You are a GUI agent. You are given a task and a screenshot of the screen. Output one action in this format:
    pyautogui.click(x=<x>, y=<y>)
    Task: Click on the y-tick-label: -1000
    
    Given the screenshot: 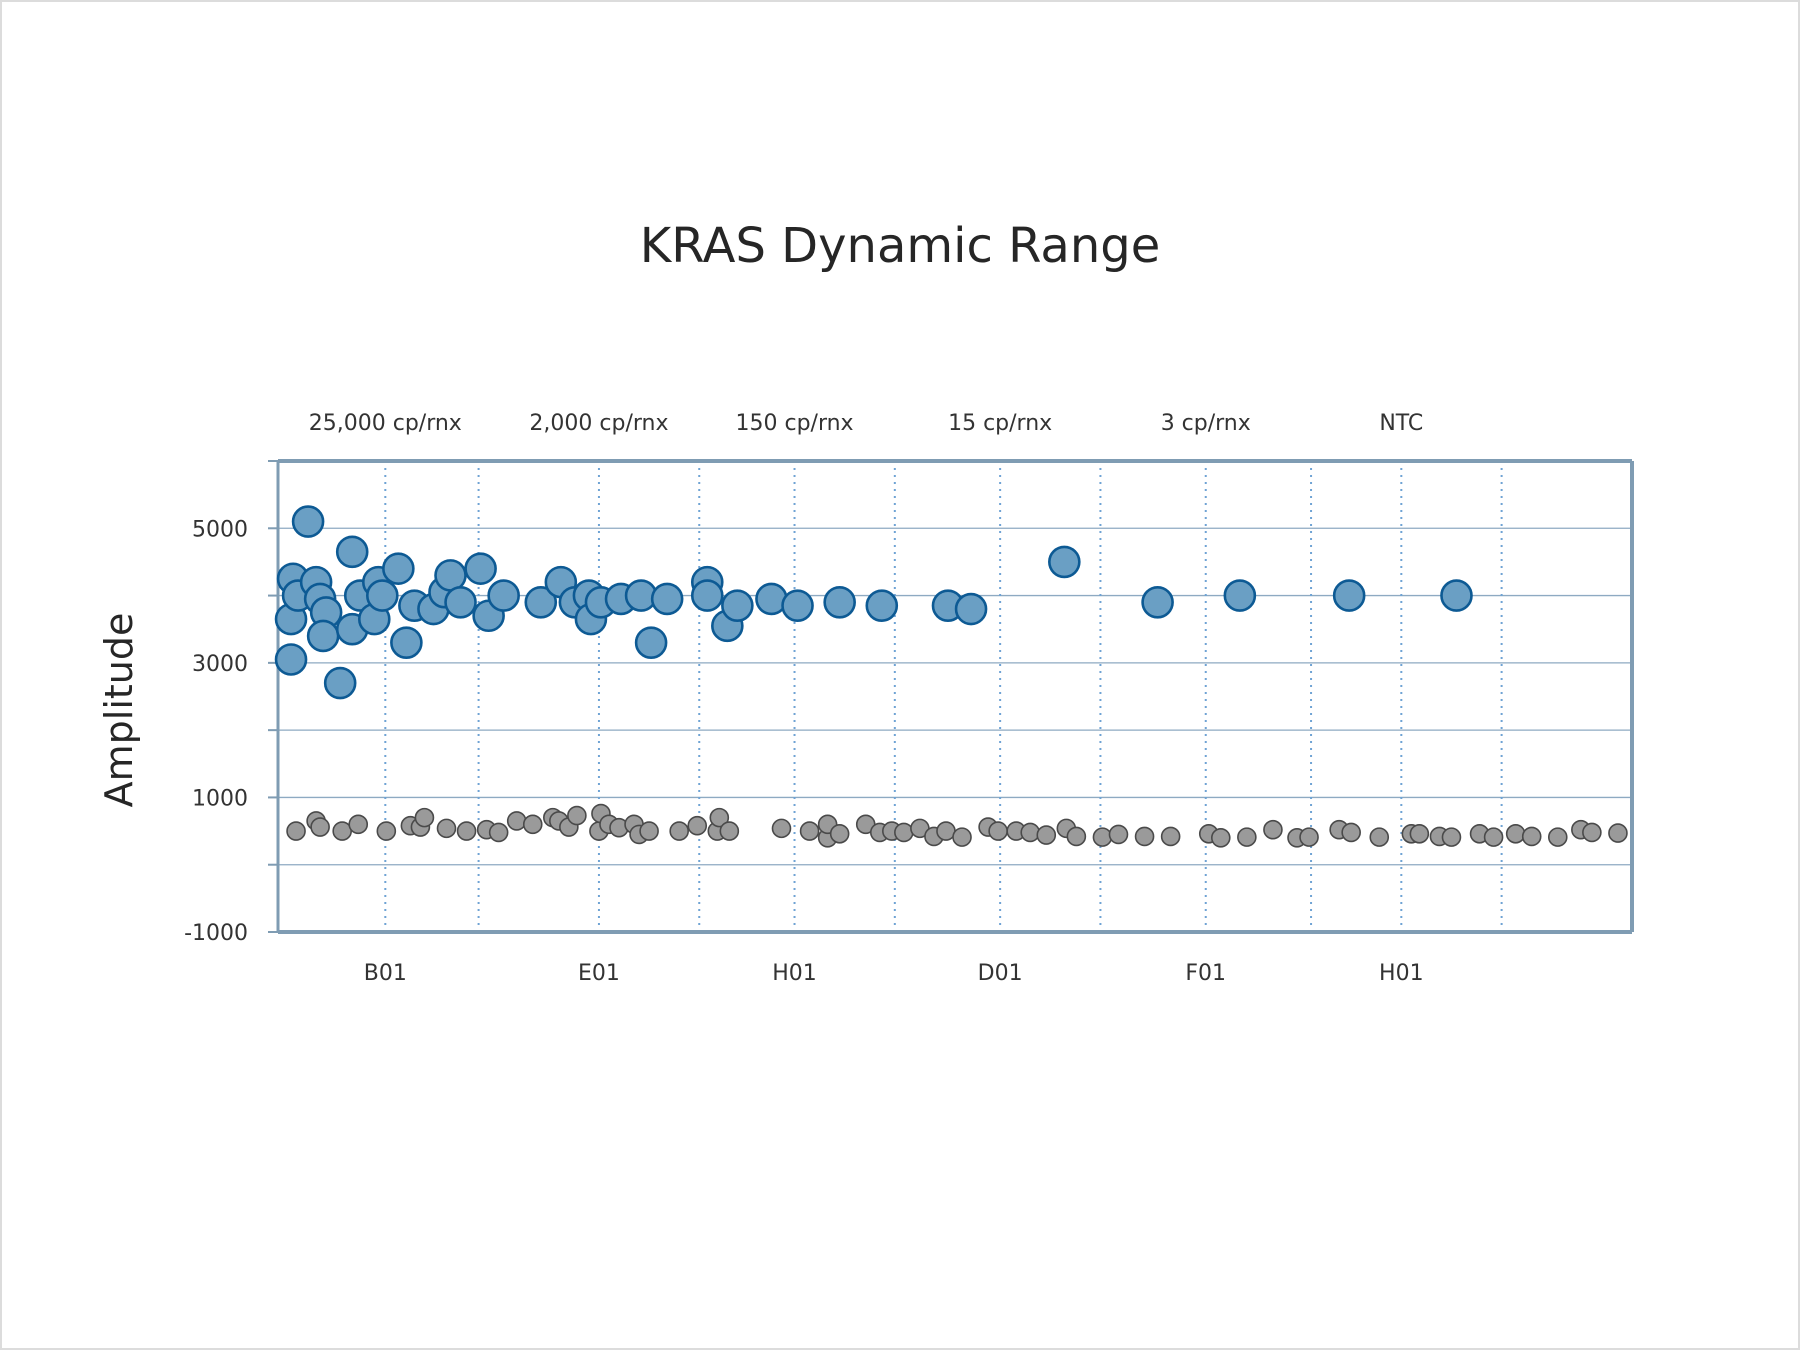 What is the action you would take?
    pyautogui.click(x=216, y=933)
    